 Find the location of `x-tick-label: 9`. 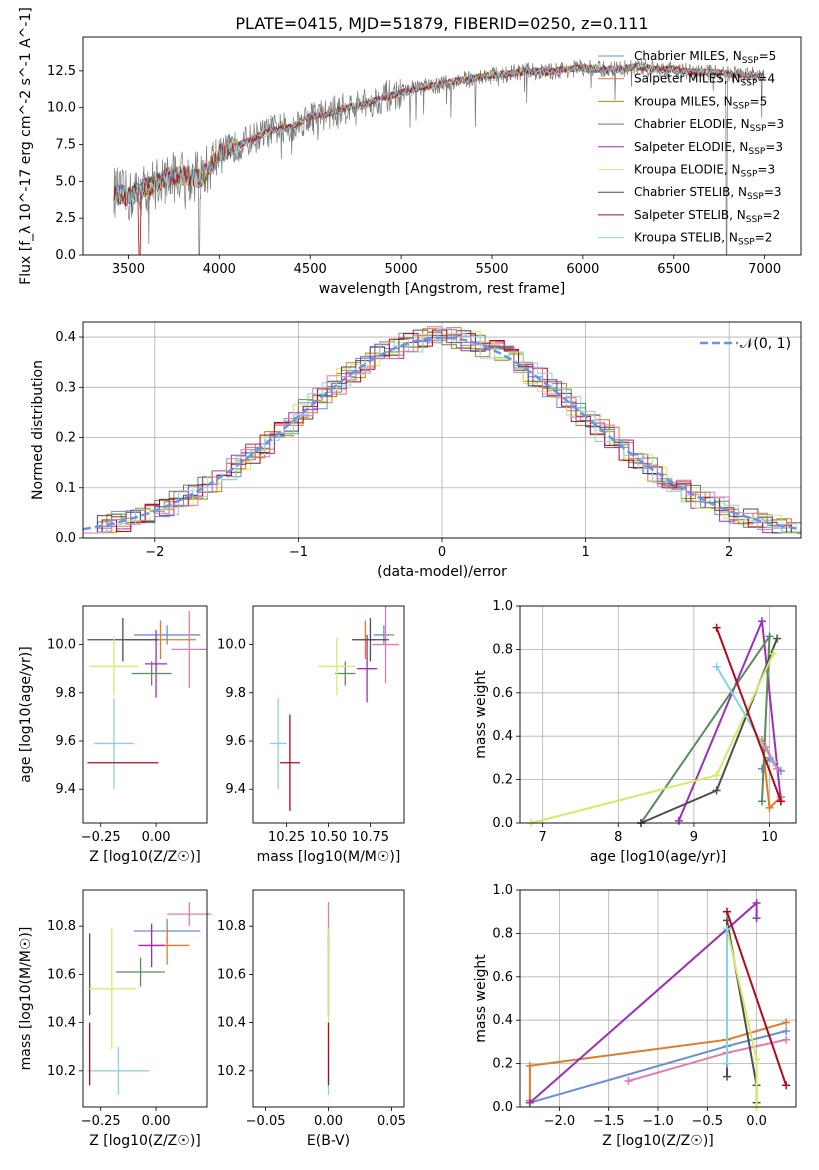

x-tick-label: 9 is located at coordinates (694, 837).